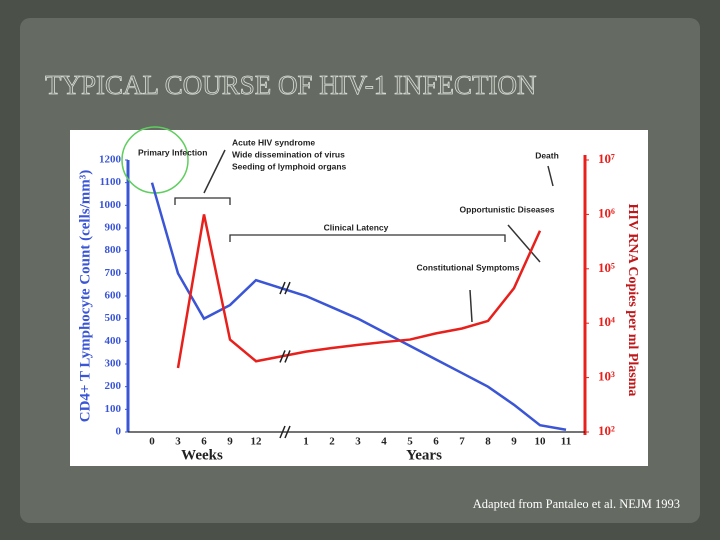 The image size is (720, 540). Describe the element at coordinates (110, 205) in the screenshot. I see `y-tick-label: 1000` at that location.